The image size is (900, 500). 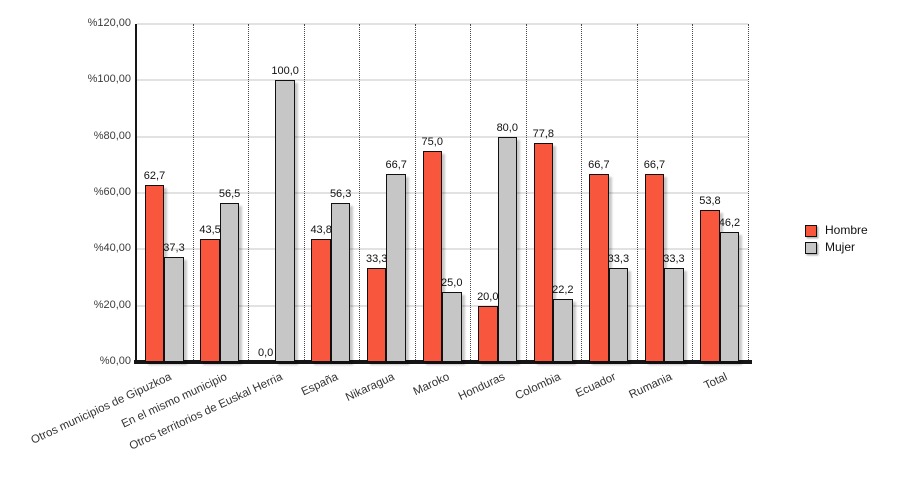 What do you see at coordinates (265, 353) in the screenshot?
I see `bar-value-label: 0,0` at bounding box center [265, 353].